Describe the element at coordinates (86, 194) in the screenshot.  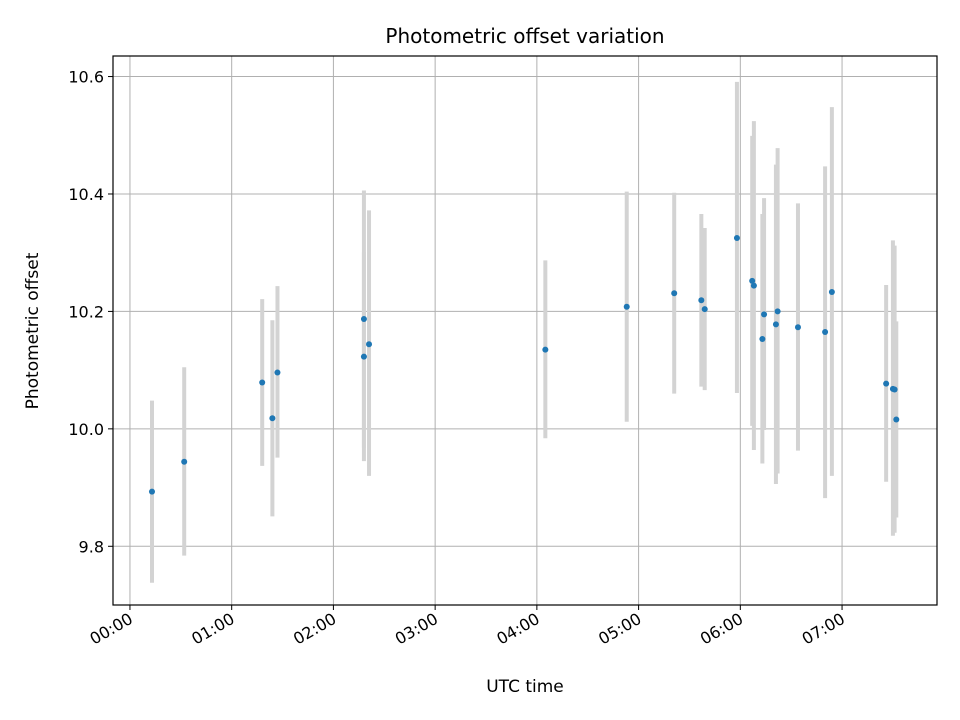
I see `y-tick-label: 10.4` at that location.